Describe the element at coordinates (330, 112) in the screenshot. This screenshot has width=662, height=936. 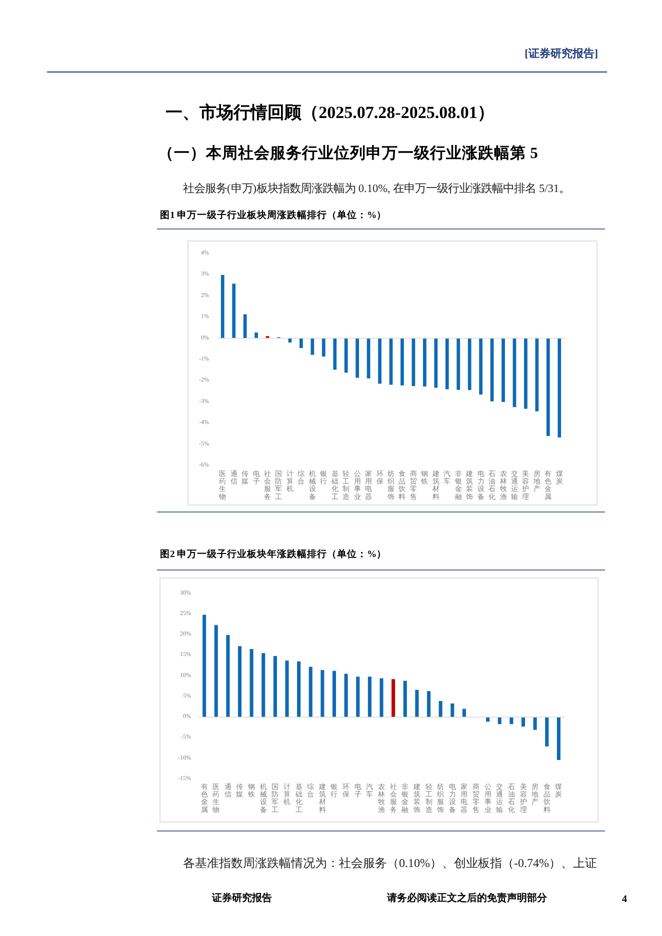
I see `text: 一、市场行情回顾（2025.07.28-2025.08.01）` at that location.